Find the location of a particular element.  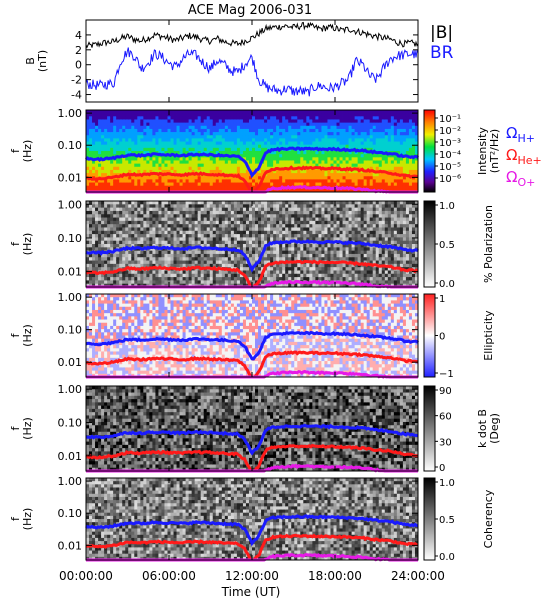

y-tick-label: -2 is located at coordinates (76, 80).